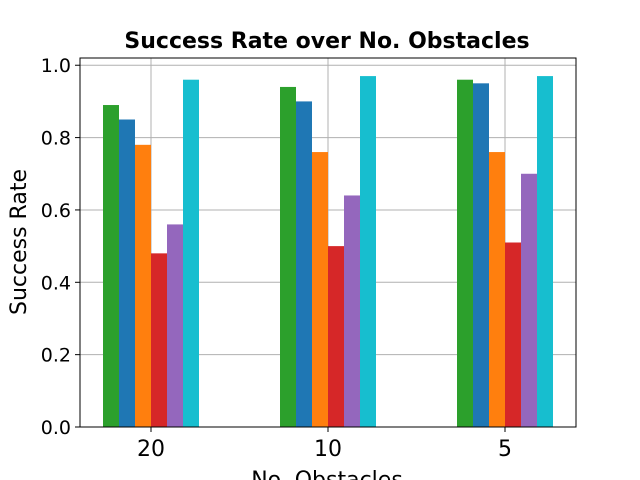 The width and height of the screenshot is (640, 480). What do you see at coordinates (326, 41) in the screenshot?
I see `chart-title: Success Rate over No. Obstacles` at bounding box center [326, 41].